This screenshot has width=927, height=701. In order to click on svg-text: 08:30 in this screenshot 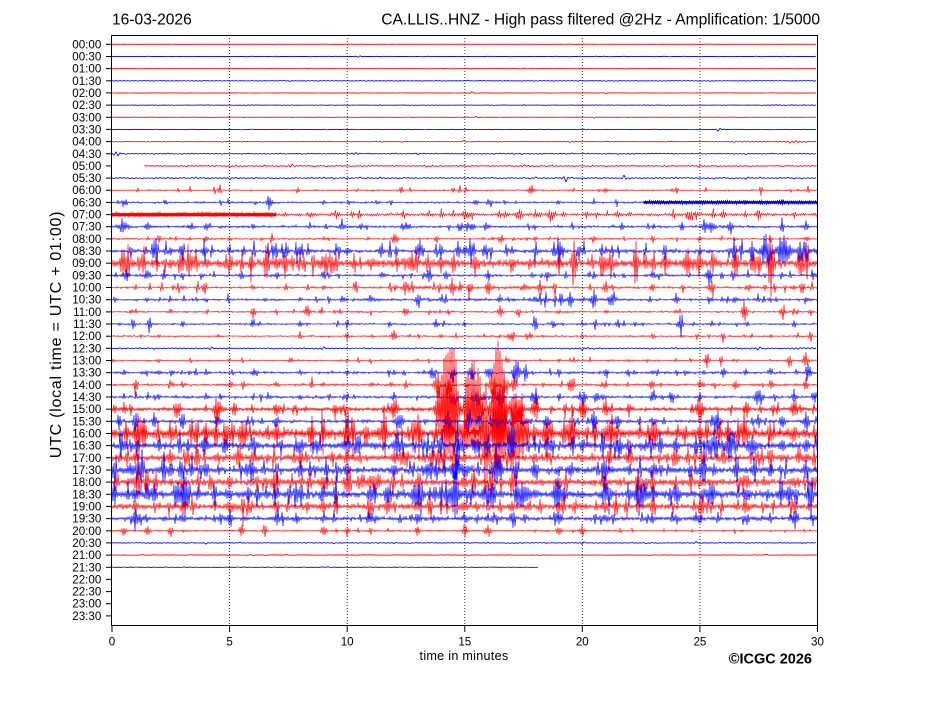, I will do `click(86, 251)`.